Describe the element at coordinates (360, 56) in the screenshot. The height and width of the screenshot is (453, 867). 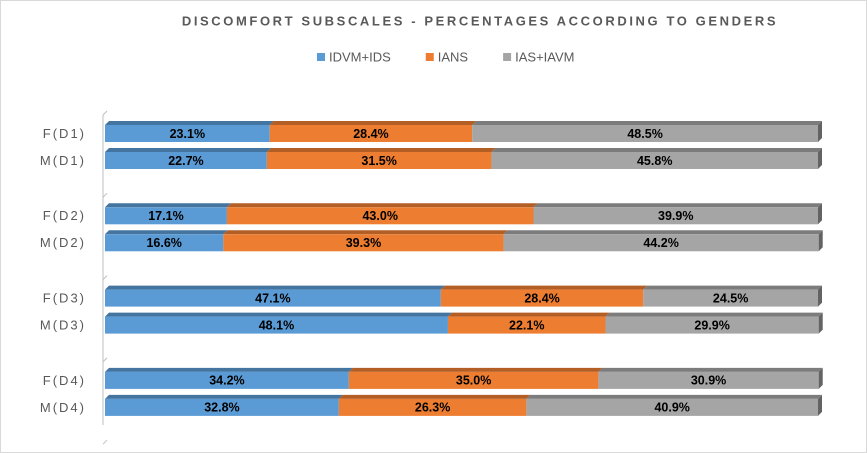
I see `legend-label: IDVM+IDS` at that location.